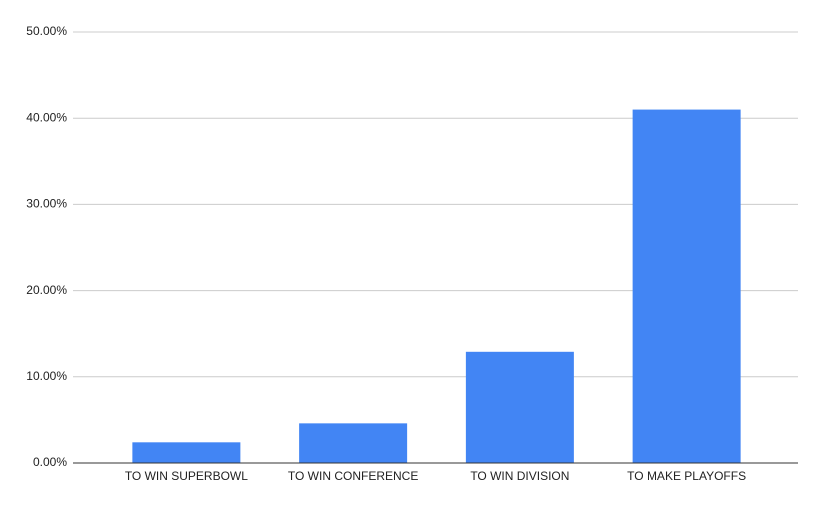 The image size is (824, 509). Describe the element at coordinates (686, 476) in the screenshot. I see `x-tick-label: TO MAKE PLAYOFFS` at that location.